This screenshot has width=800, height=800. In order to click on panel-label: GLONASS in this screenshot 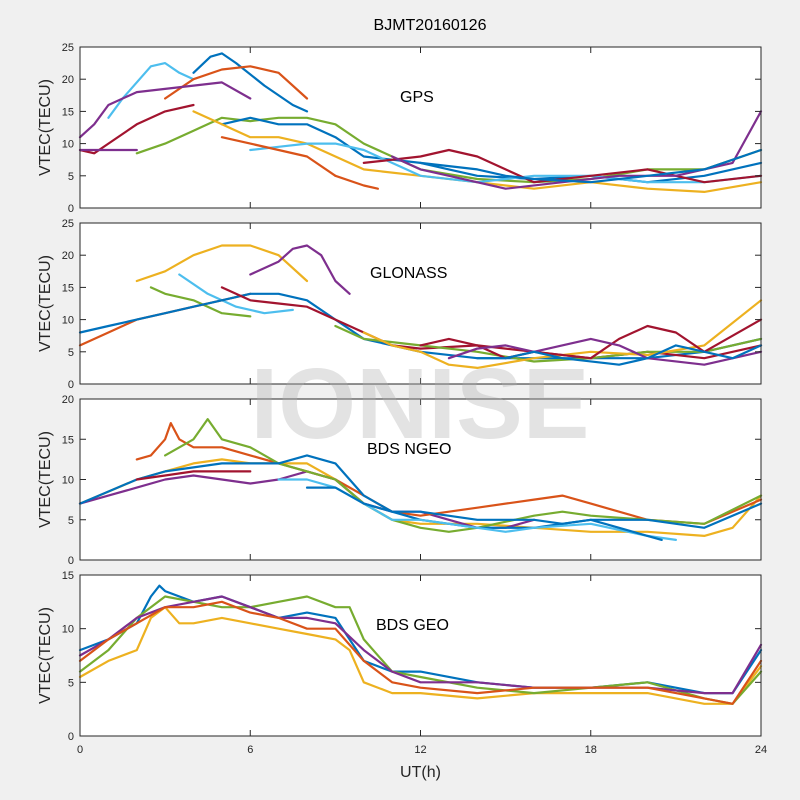, I will do `click(408, 273)`.